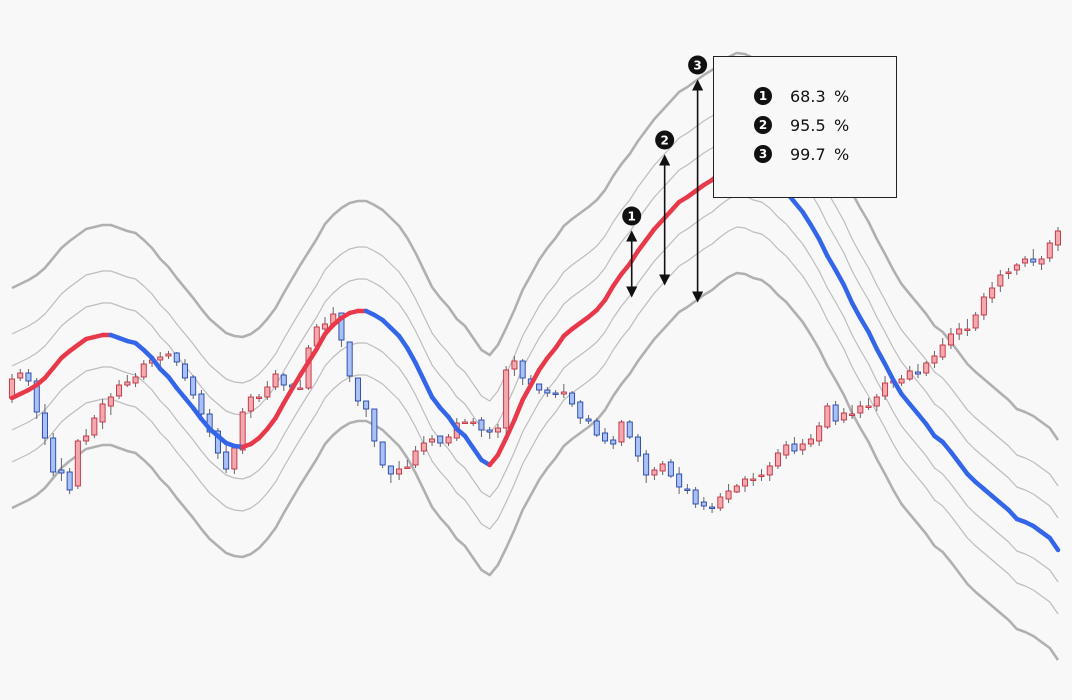 The width and height of the screenshot is (1072, 700). I want to click on legend-item-3: 3 99.7 %, so click(801, 154).